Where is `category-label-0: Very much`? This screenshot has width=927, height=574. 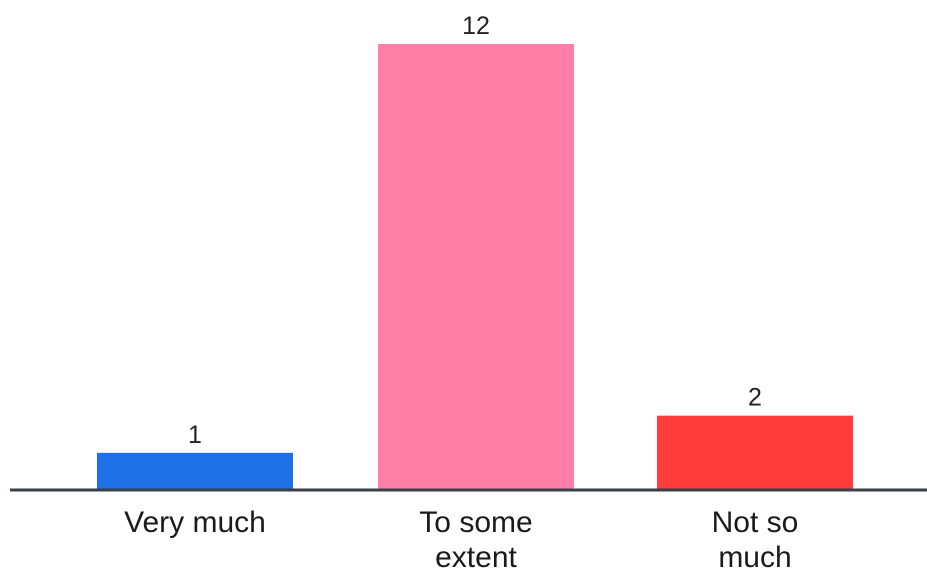 category-label-0: Very much is located at coordinates (195, 522).